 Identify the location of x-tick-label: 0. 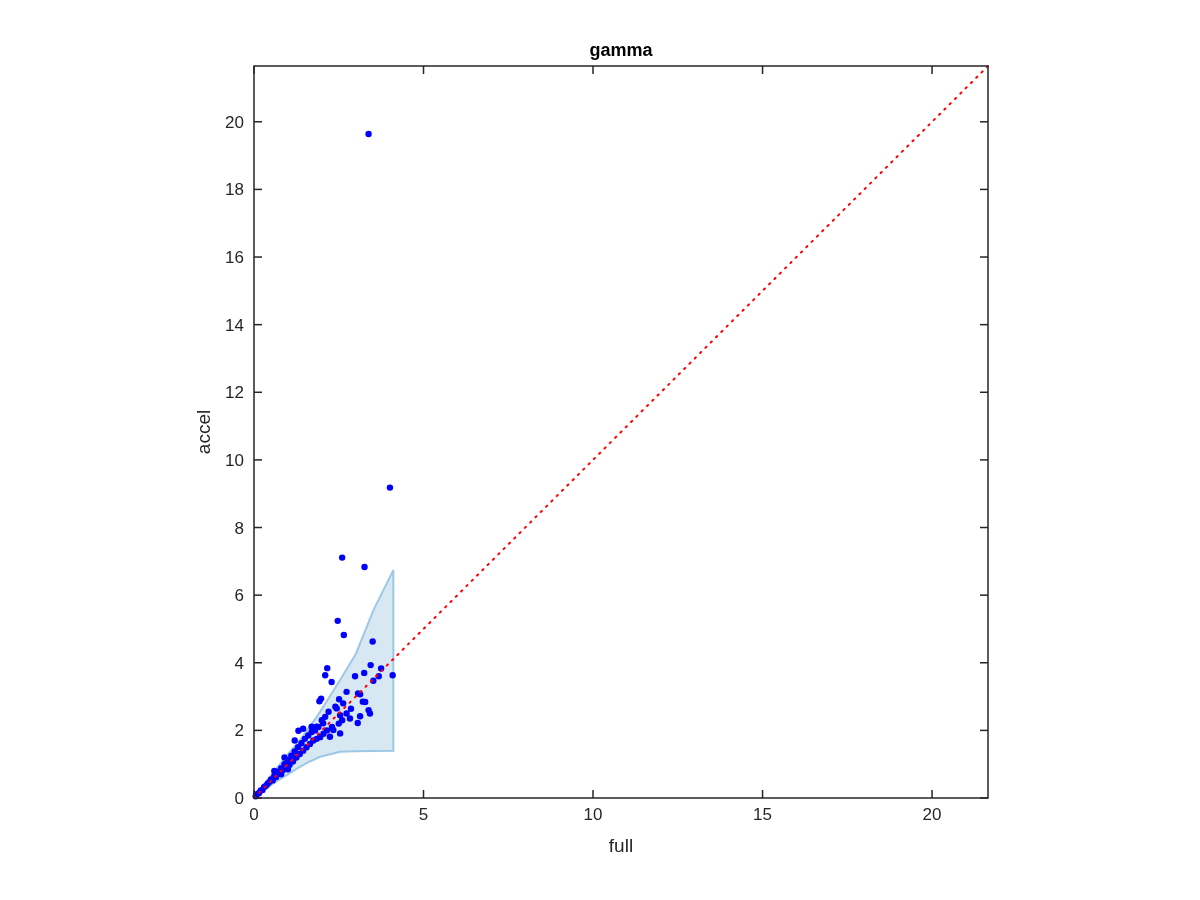
(254, 814).